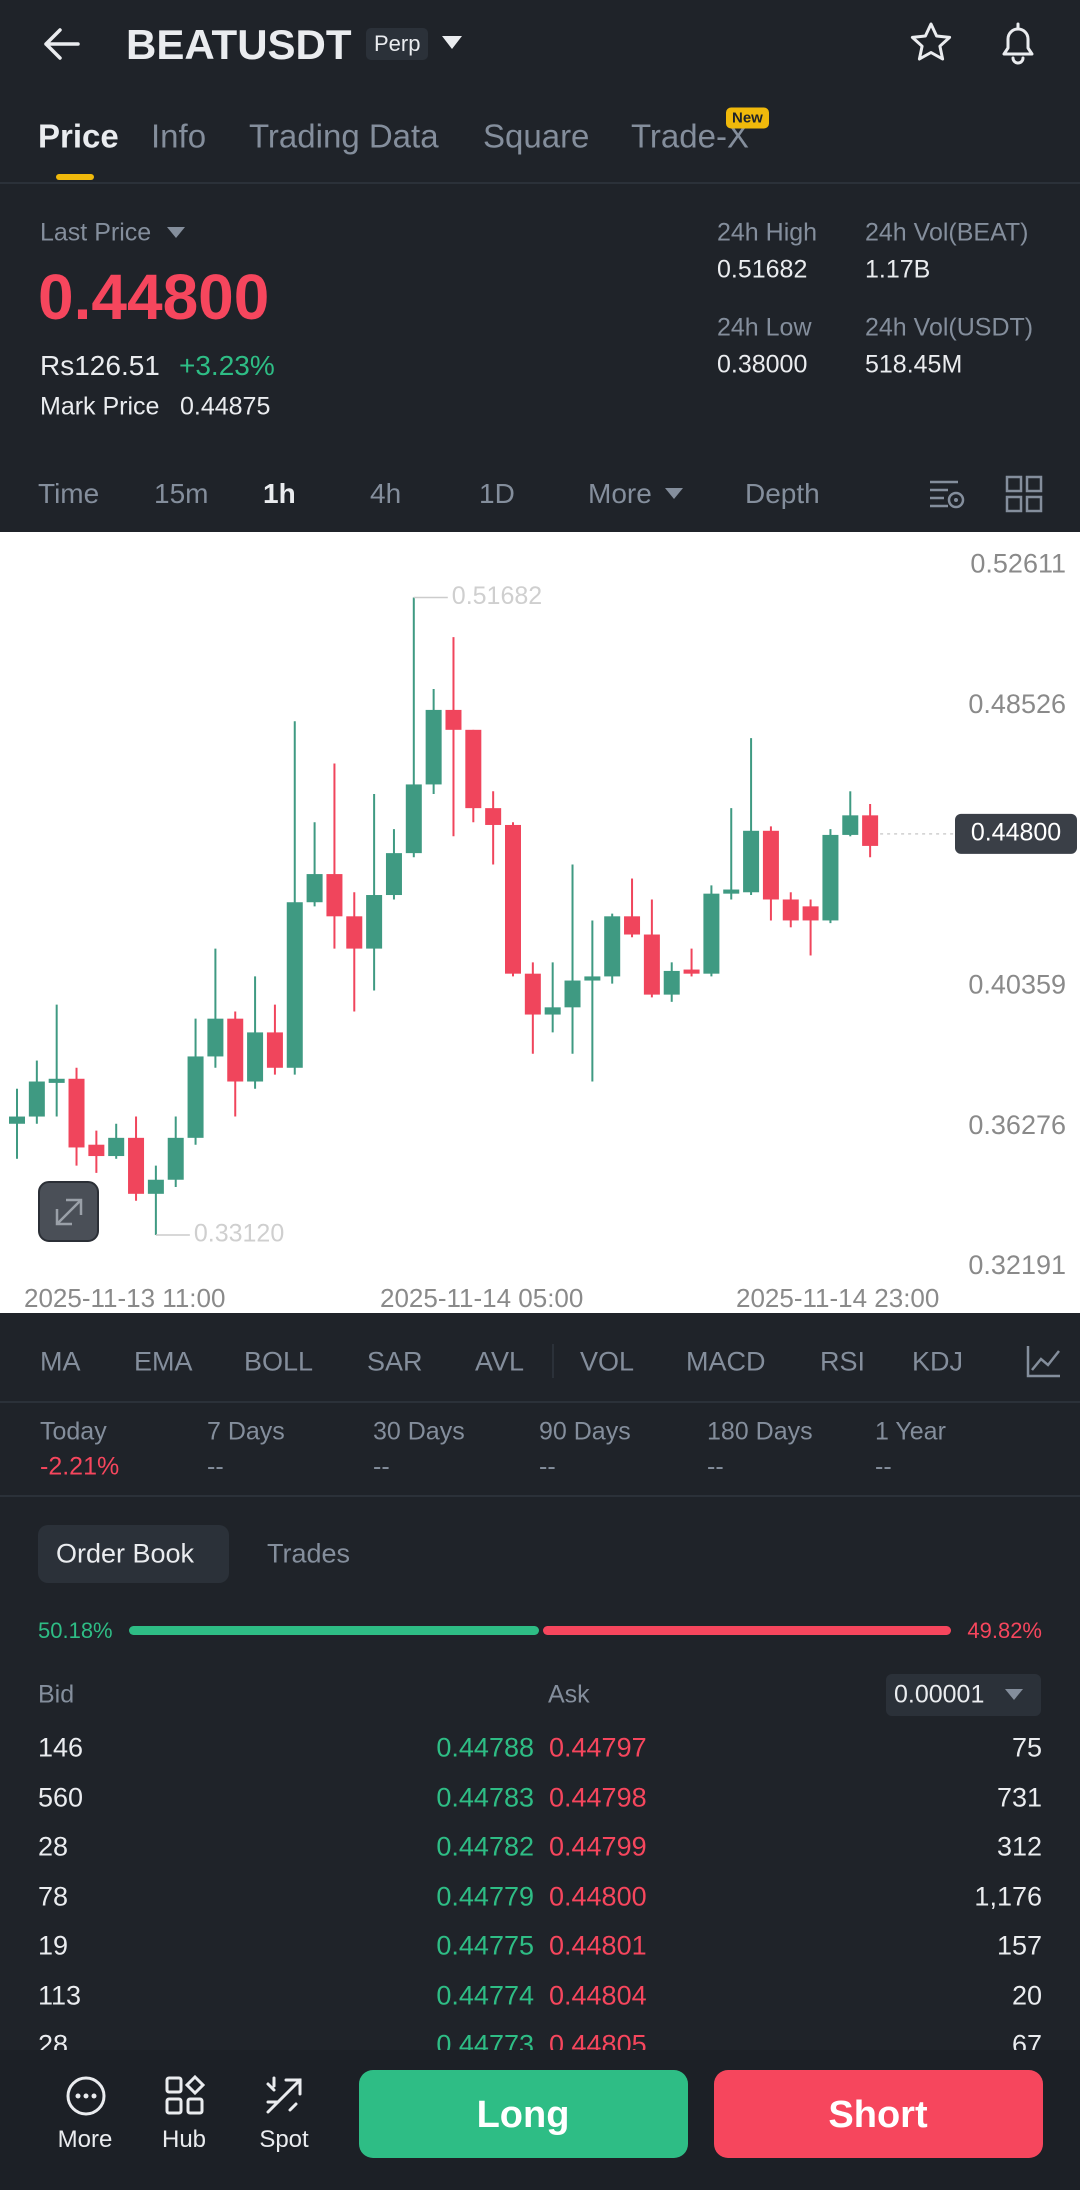 Image resolution: width=1080 pixels, height=2190 pixels. Describe the element at coordinates (598, 2039) in the screenshot. I see `ask-price: 0.44805` at that location.